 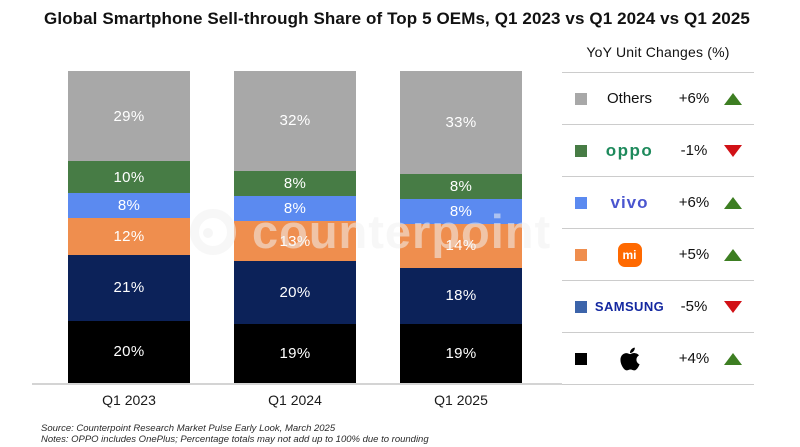 I want to click on segment-value-label: 29%, so click(x=129, y=116).